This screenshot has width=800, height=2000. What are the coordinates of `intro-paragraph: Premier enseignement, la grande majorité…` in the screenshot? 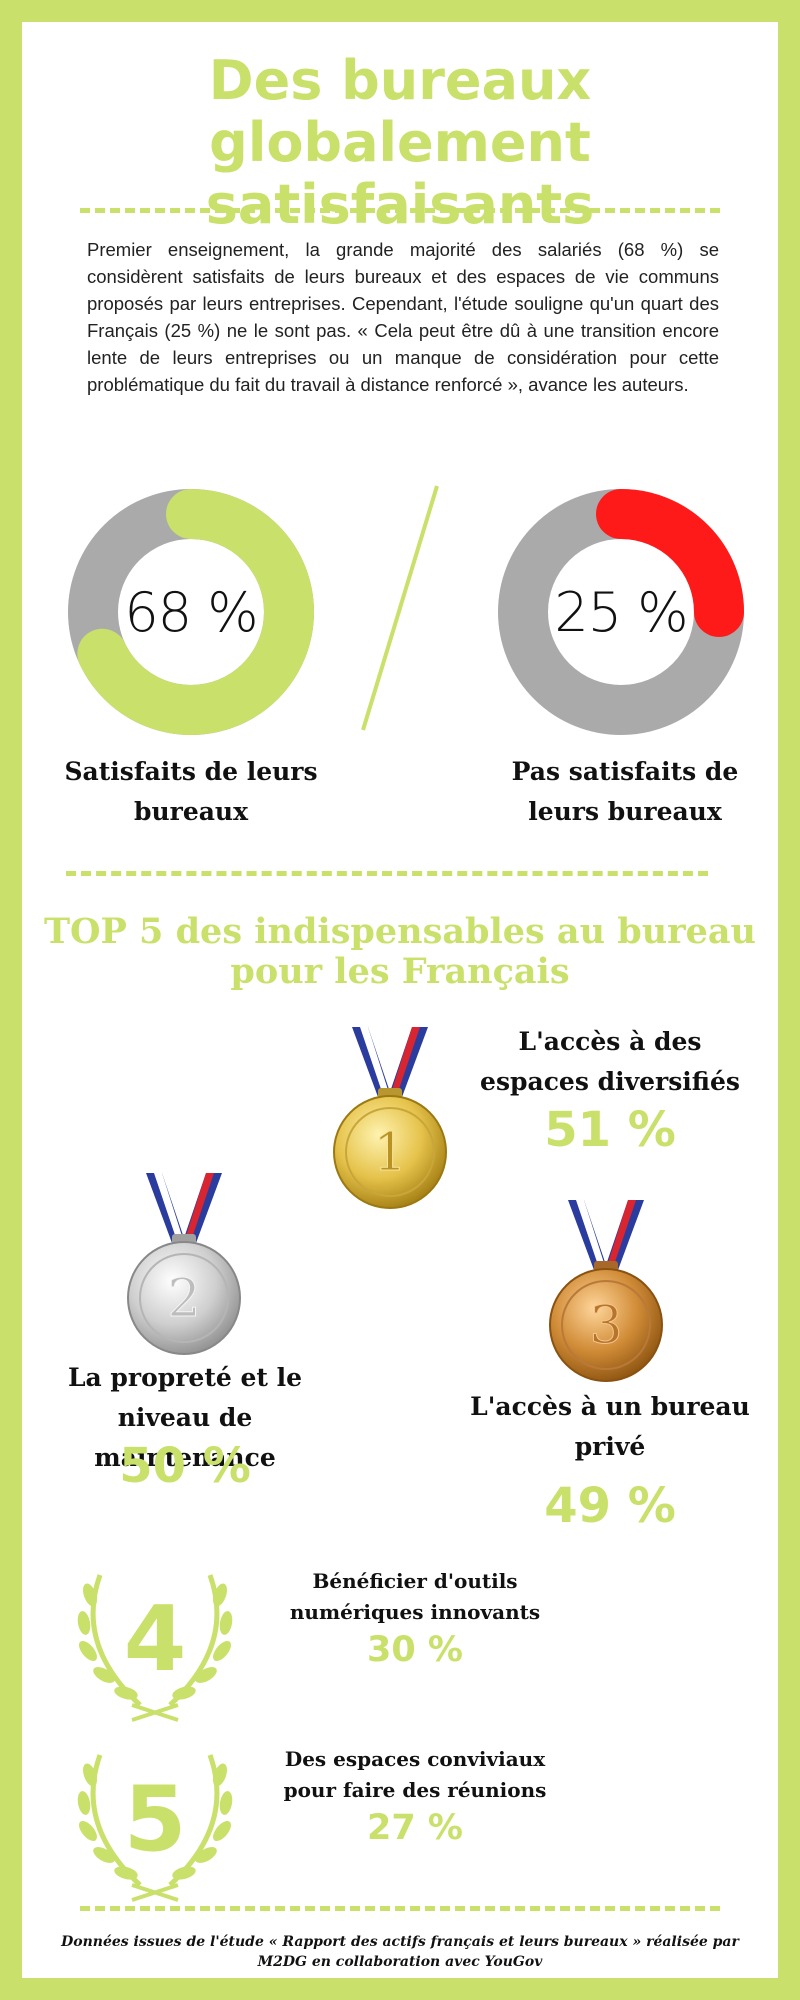 It's located at (403, 317).